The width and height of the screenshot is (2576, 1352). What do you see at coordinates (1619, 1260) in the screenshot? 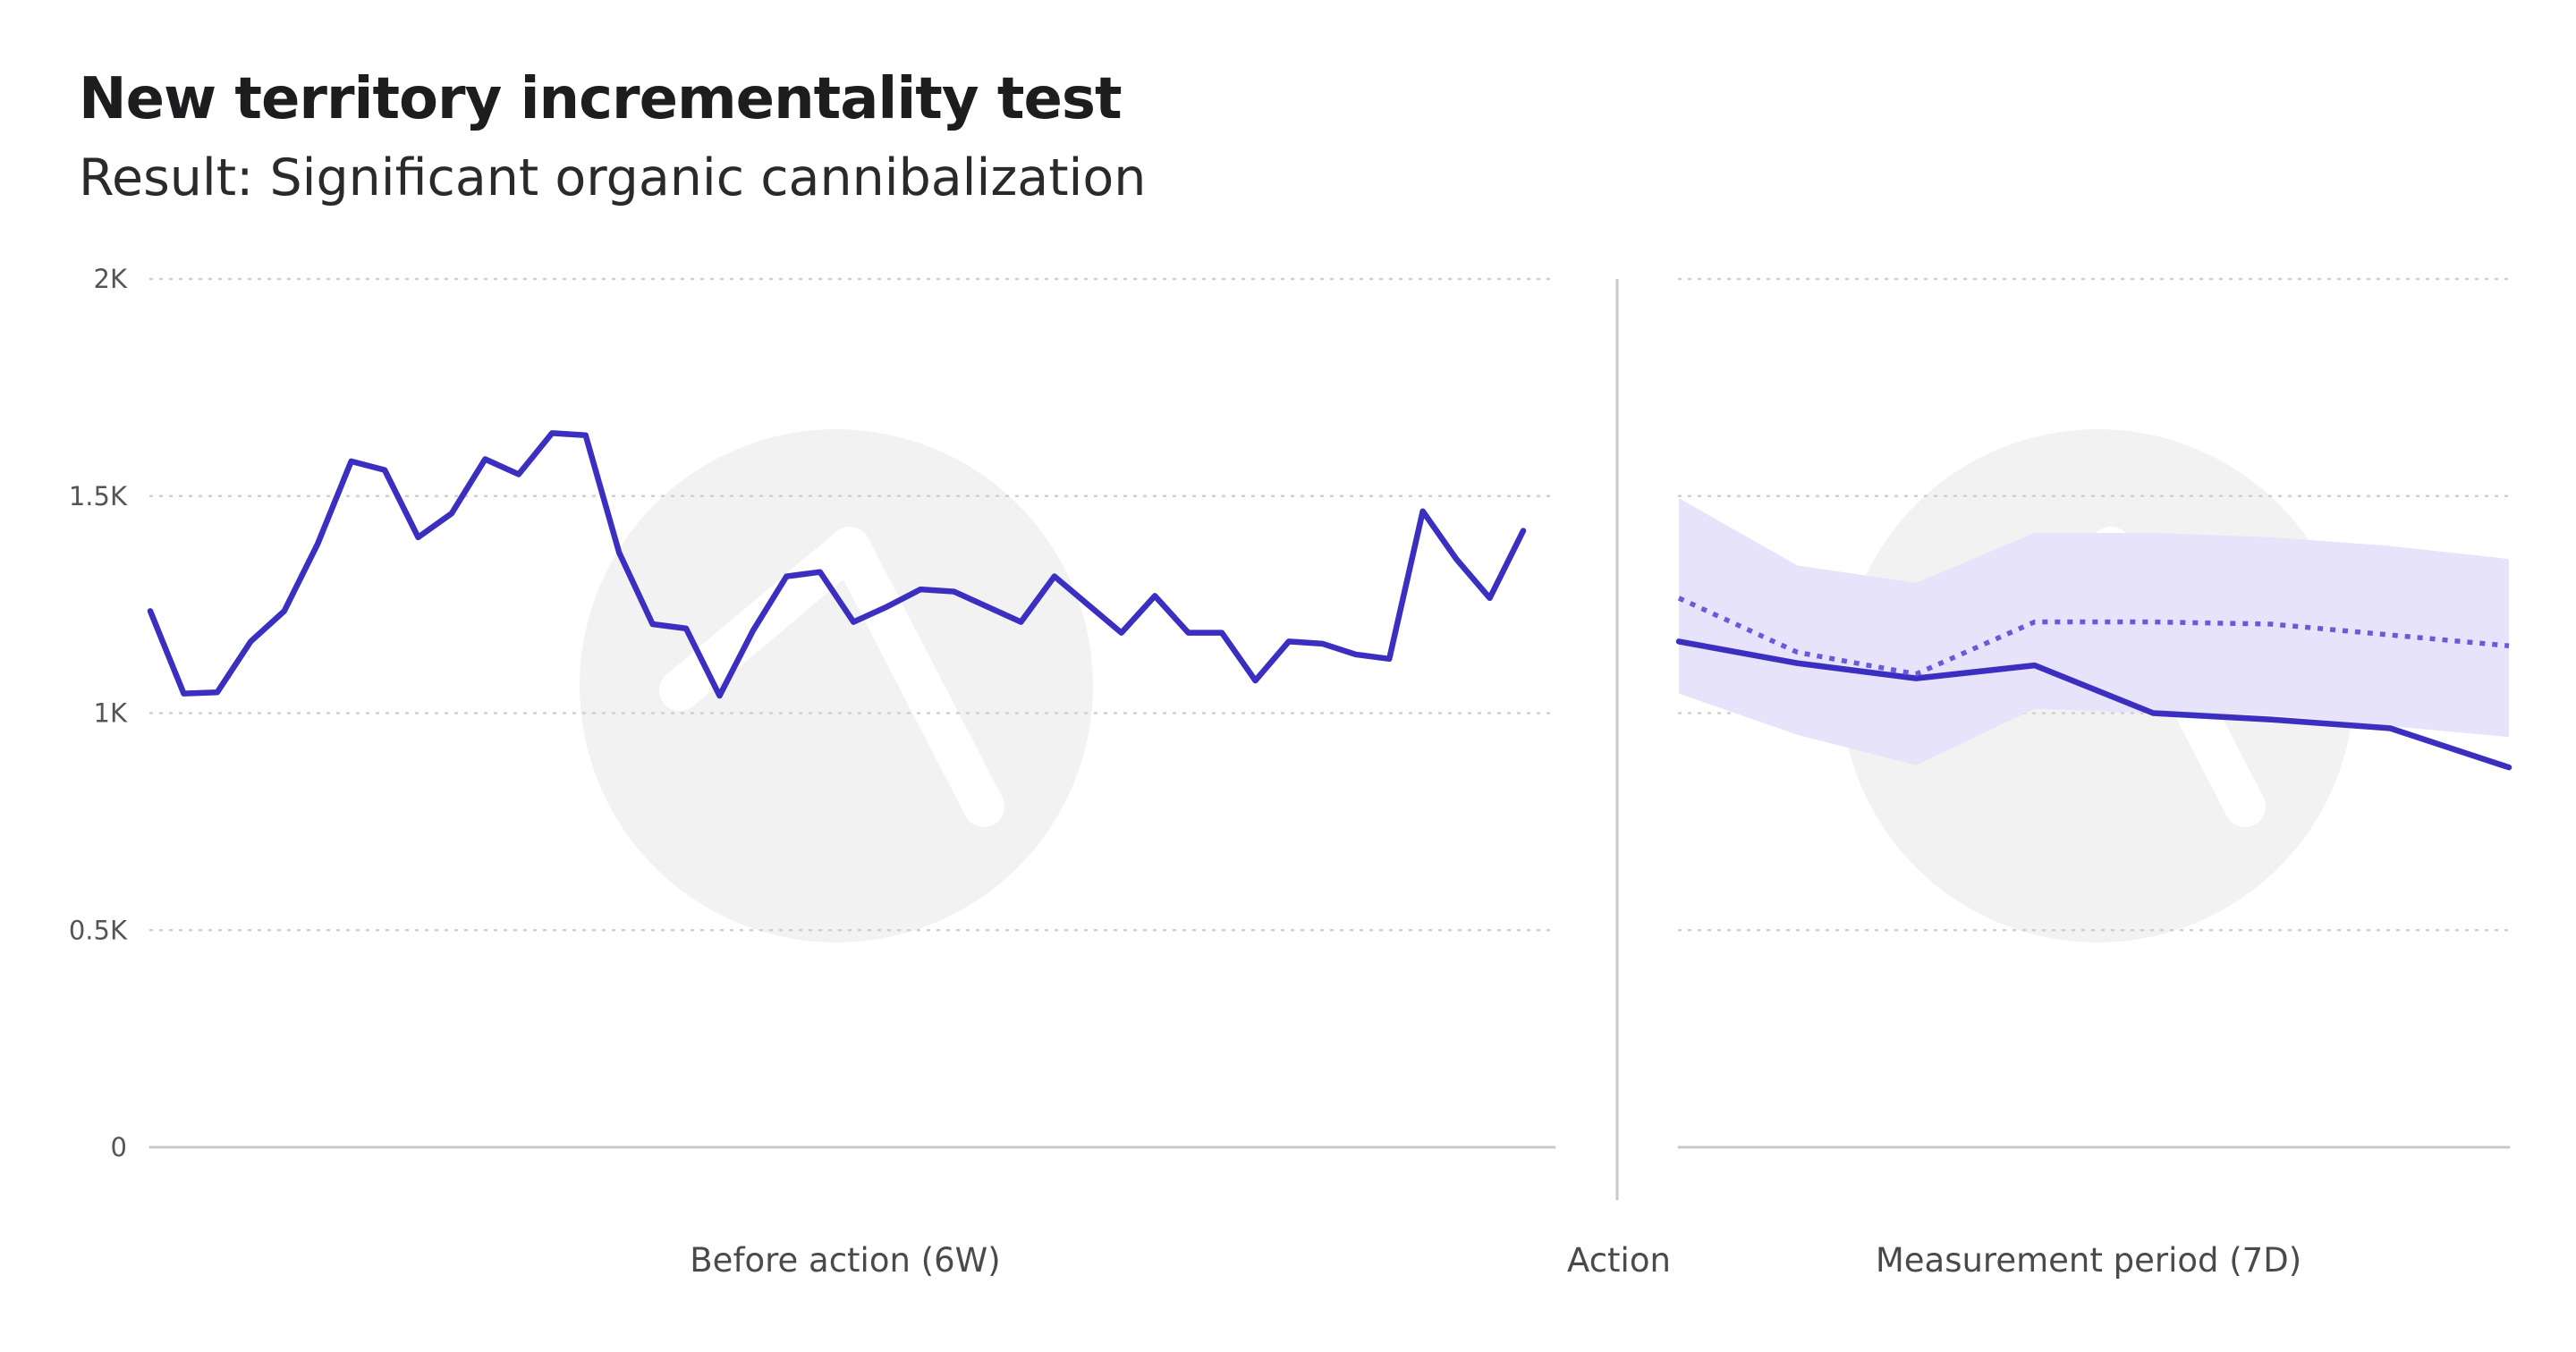
I see `section-label: Action` at bounding box center [1619, 1260].